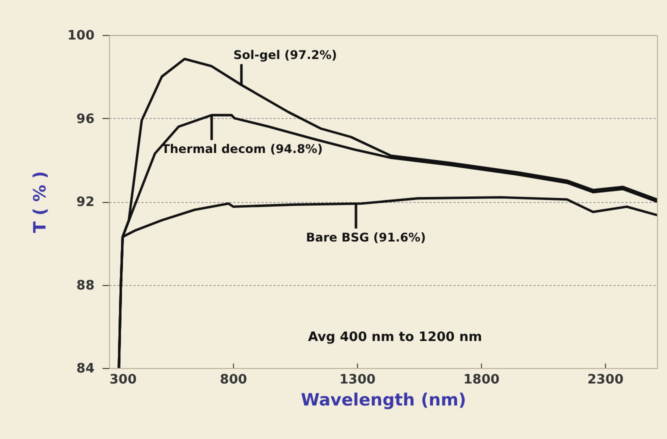 This screenshot has width=667, height=439. I want to click on x-tick-label: 300, so click(123, 380).